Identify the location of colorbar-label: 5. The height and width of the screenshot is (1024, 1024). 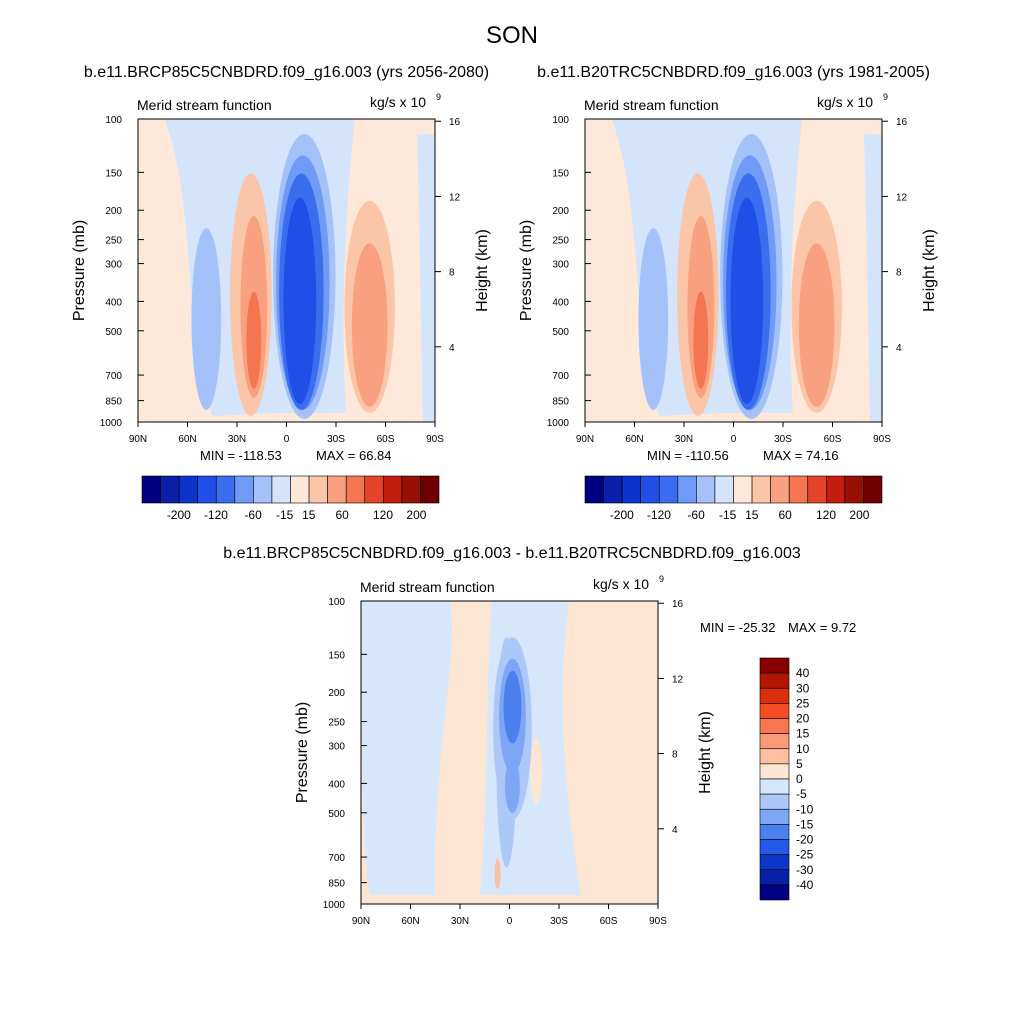
(799, 764).